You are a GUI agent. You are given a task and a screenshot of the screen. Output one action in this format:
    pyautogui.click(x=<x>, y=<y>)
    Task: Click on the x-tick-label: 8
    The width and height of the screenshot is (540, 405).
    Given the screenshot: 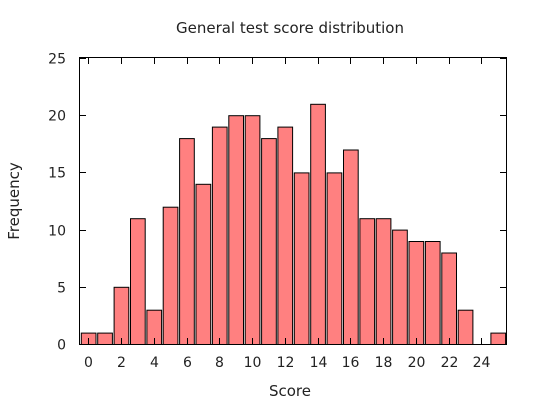 What is the action you would take?
    pyautogui.click(x=219, y=363)
    